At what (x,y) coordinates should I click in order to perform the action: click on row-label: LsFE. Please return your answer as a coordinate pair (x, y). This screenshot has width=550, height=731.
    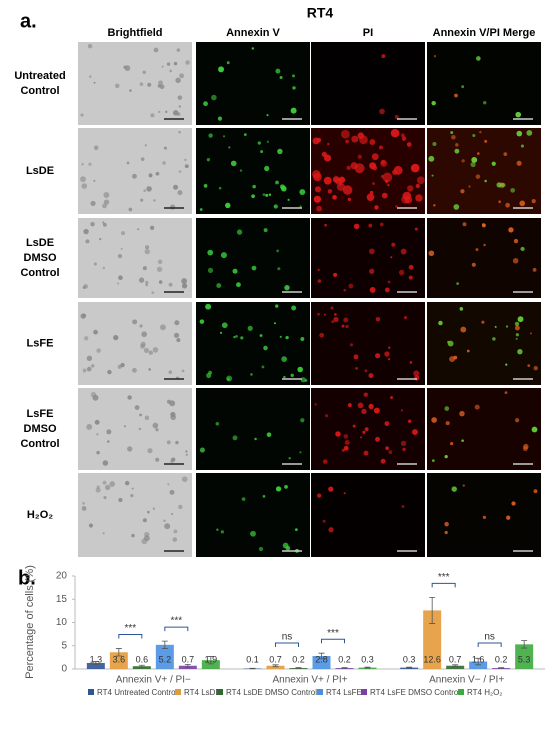
    Looking at the image, I should click on (40, 414).